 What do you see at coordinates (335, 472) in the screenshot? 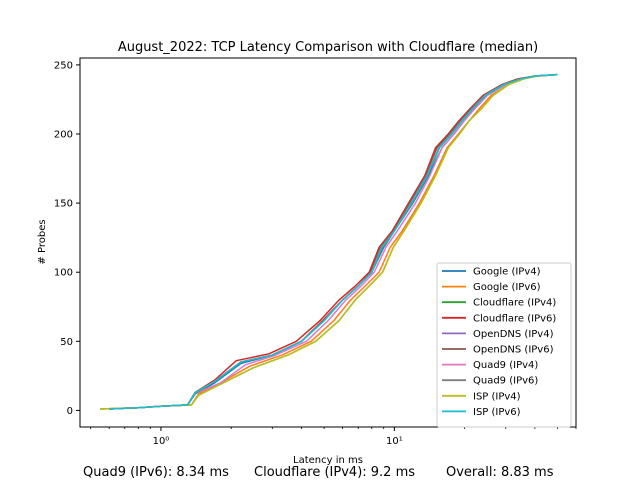
I see `footer-cloudflare-ipv4: Cloudflare (IPv4): 9.2 ms` at bounding box center [335, 472].